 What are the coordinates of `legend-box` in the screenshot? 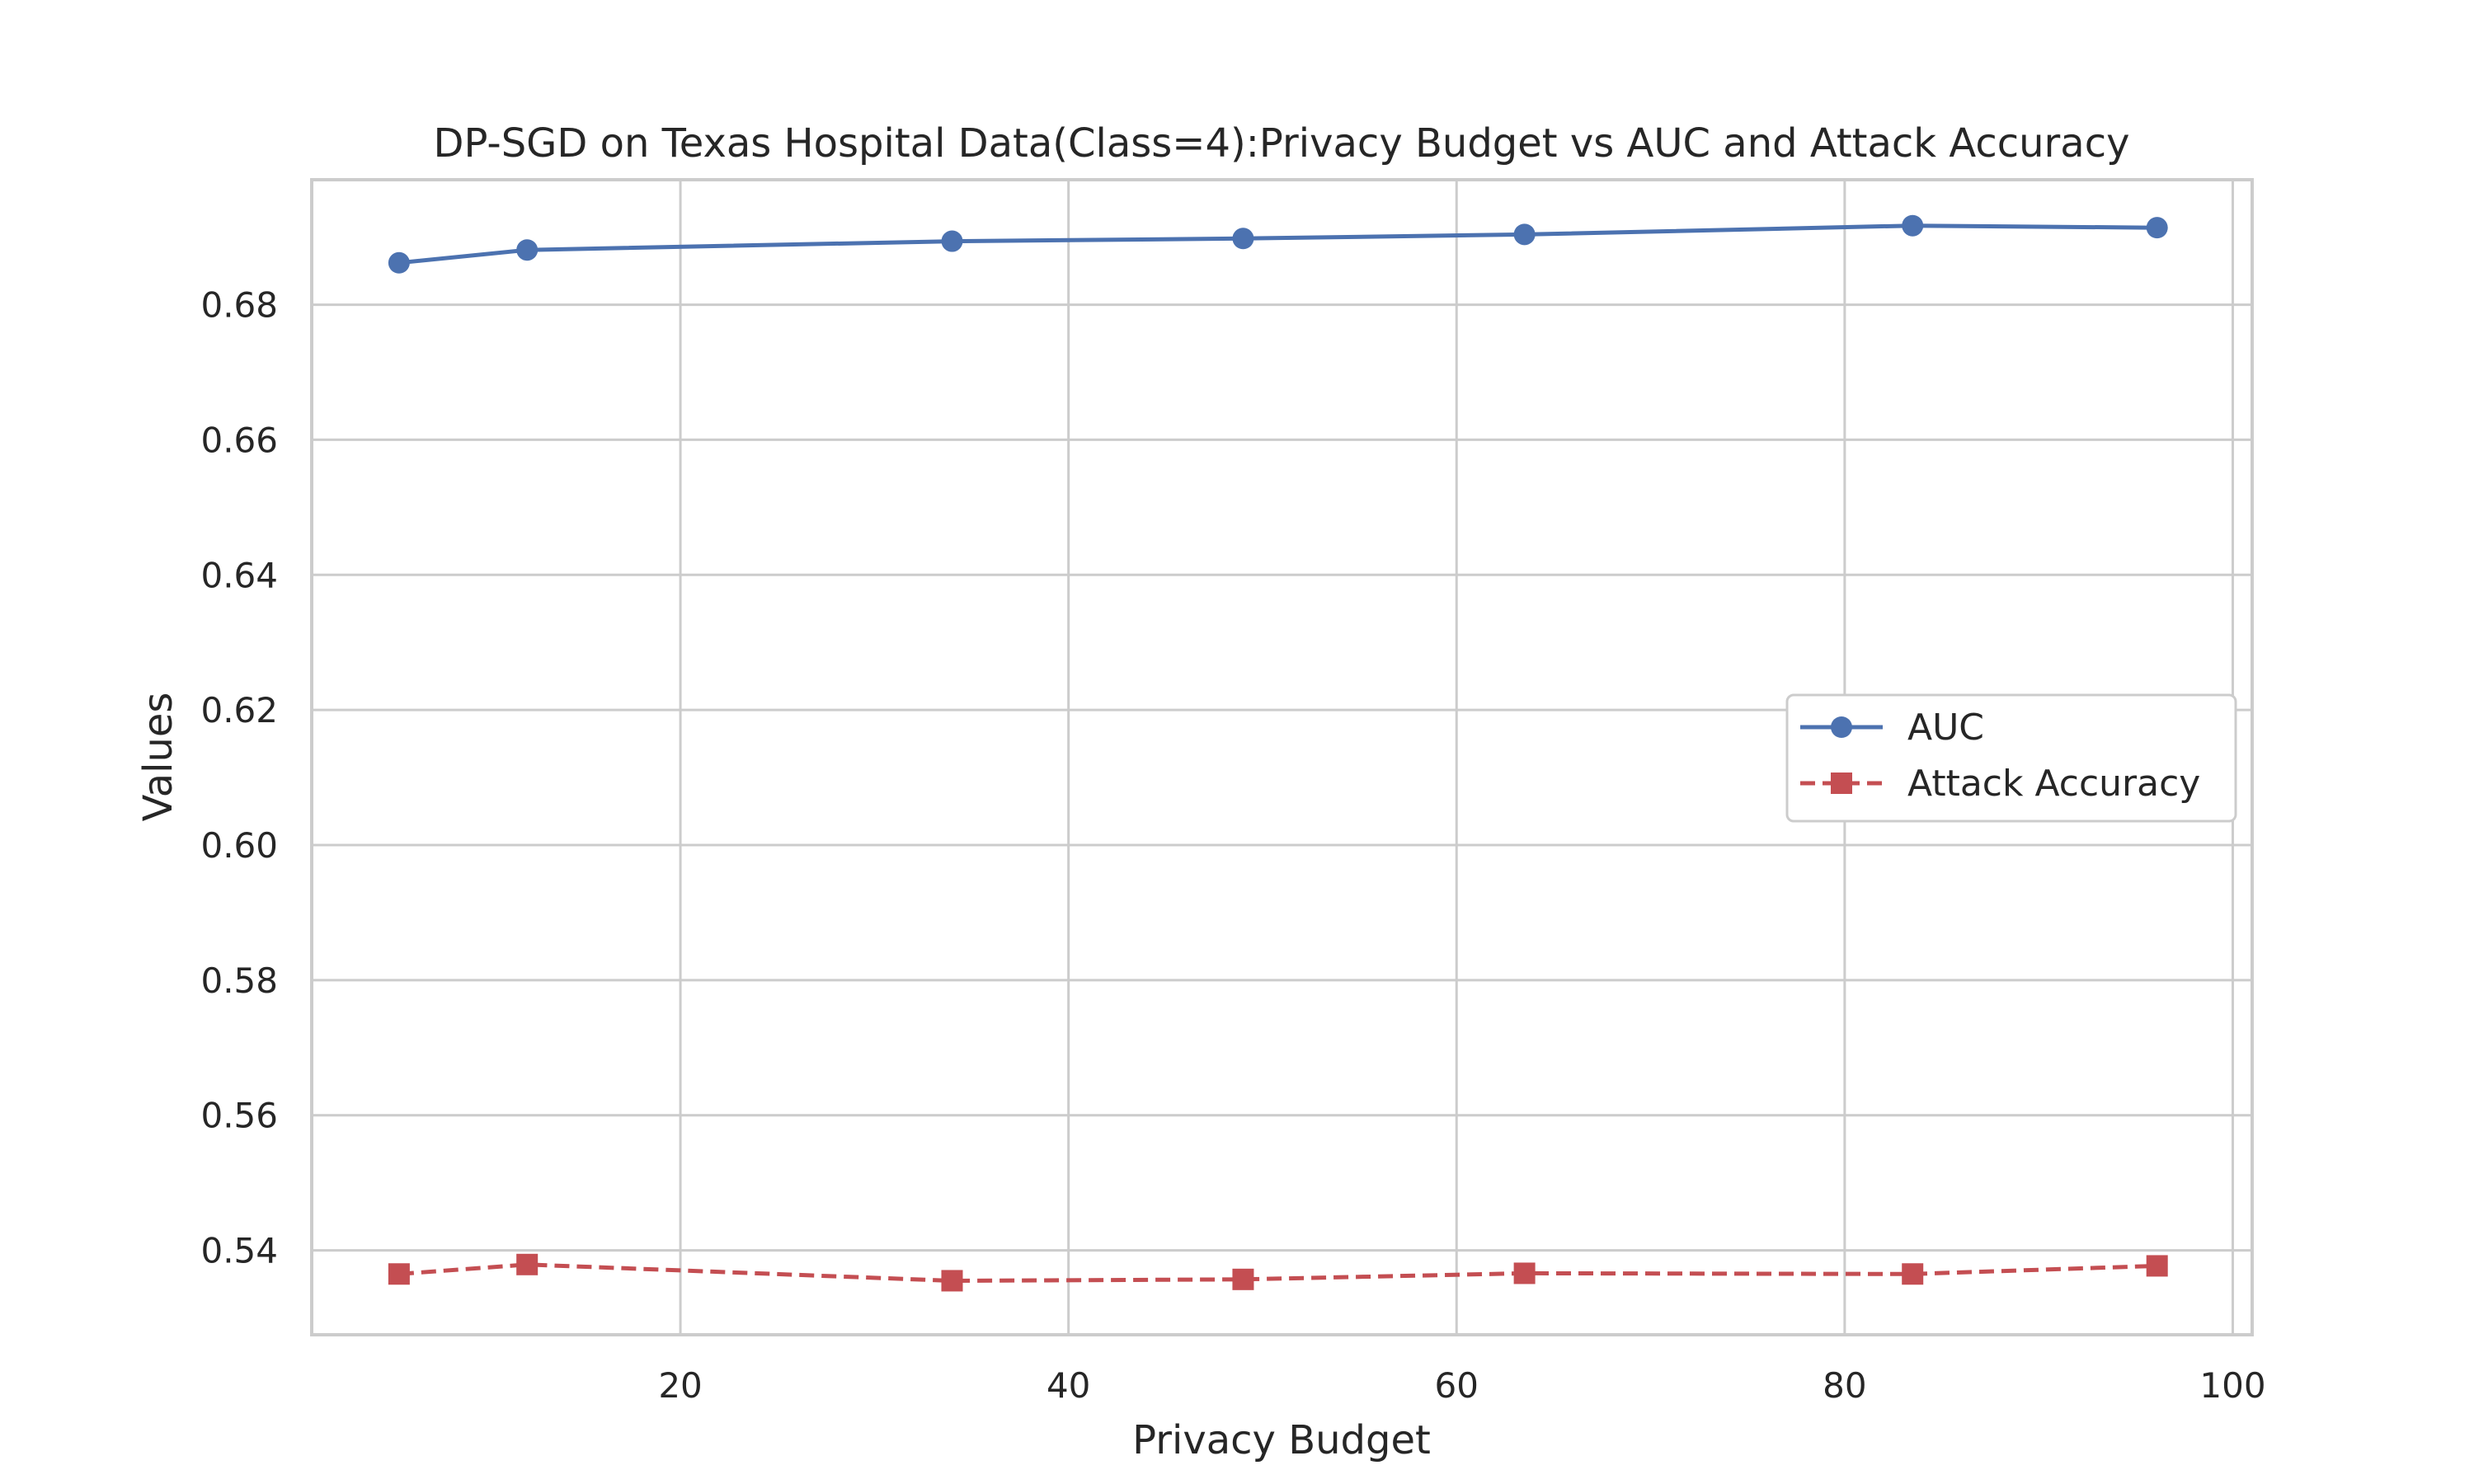 It's located at (2011, 758).